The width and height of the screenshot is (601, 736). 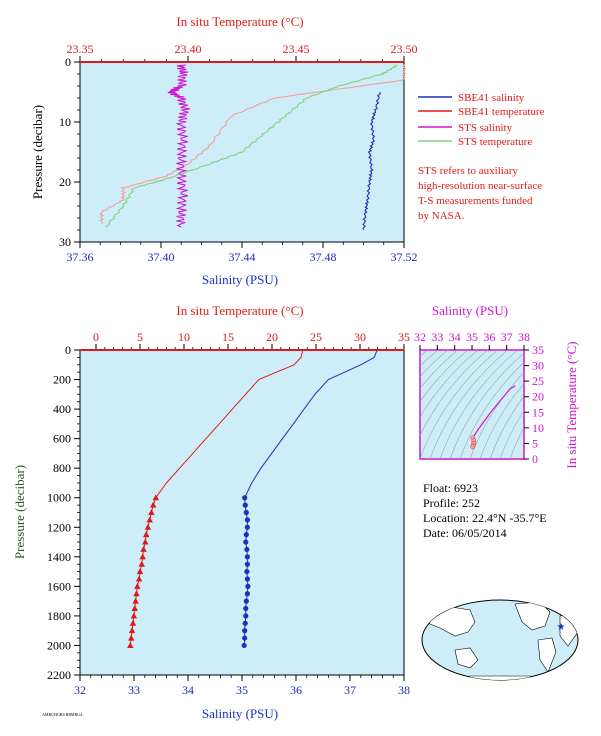 I want to click on bottom-pres-tick-label: 0, so click(x=68, y=350).